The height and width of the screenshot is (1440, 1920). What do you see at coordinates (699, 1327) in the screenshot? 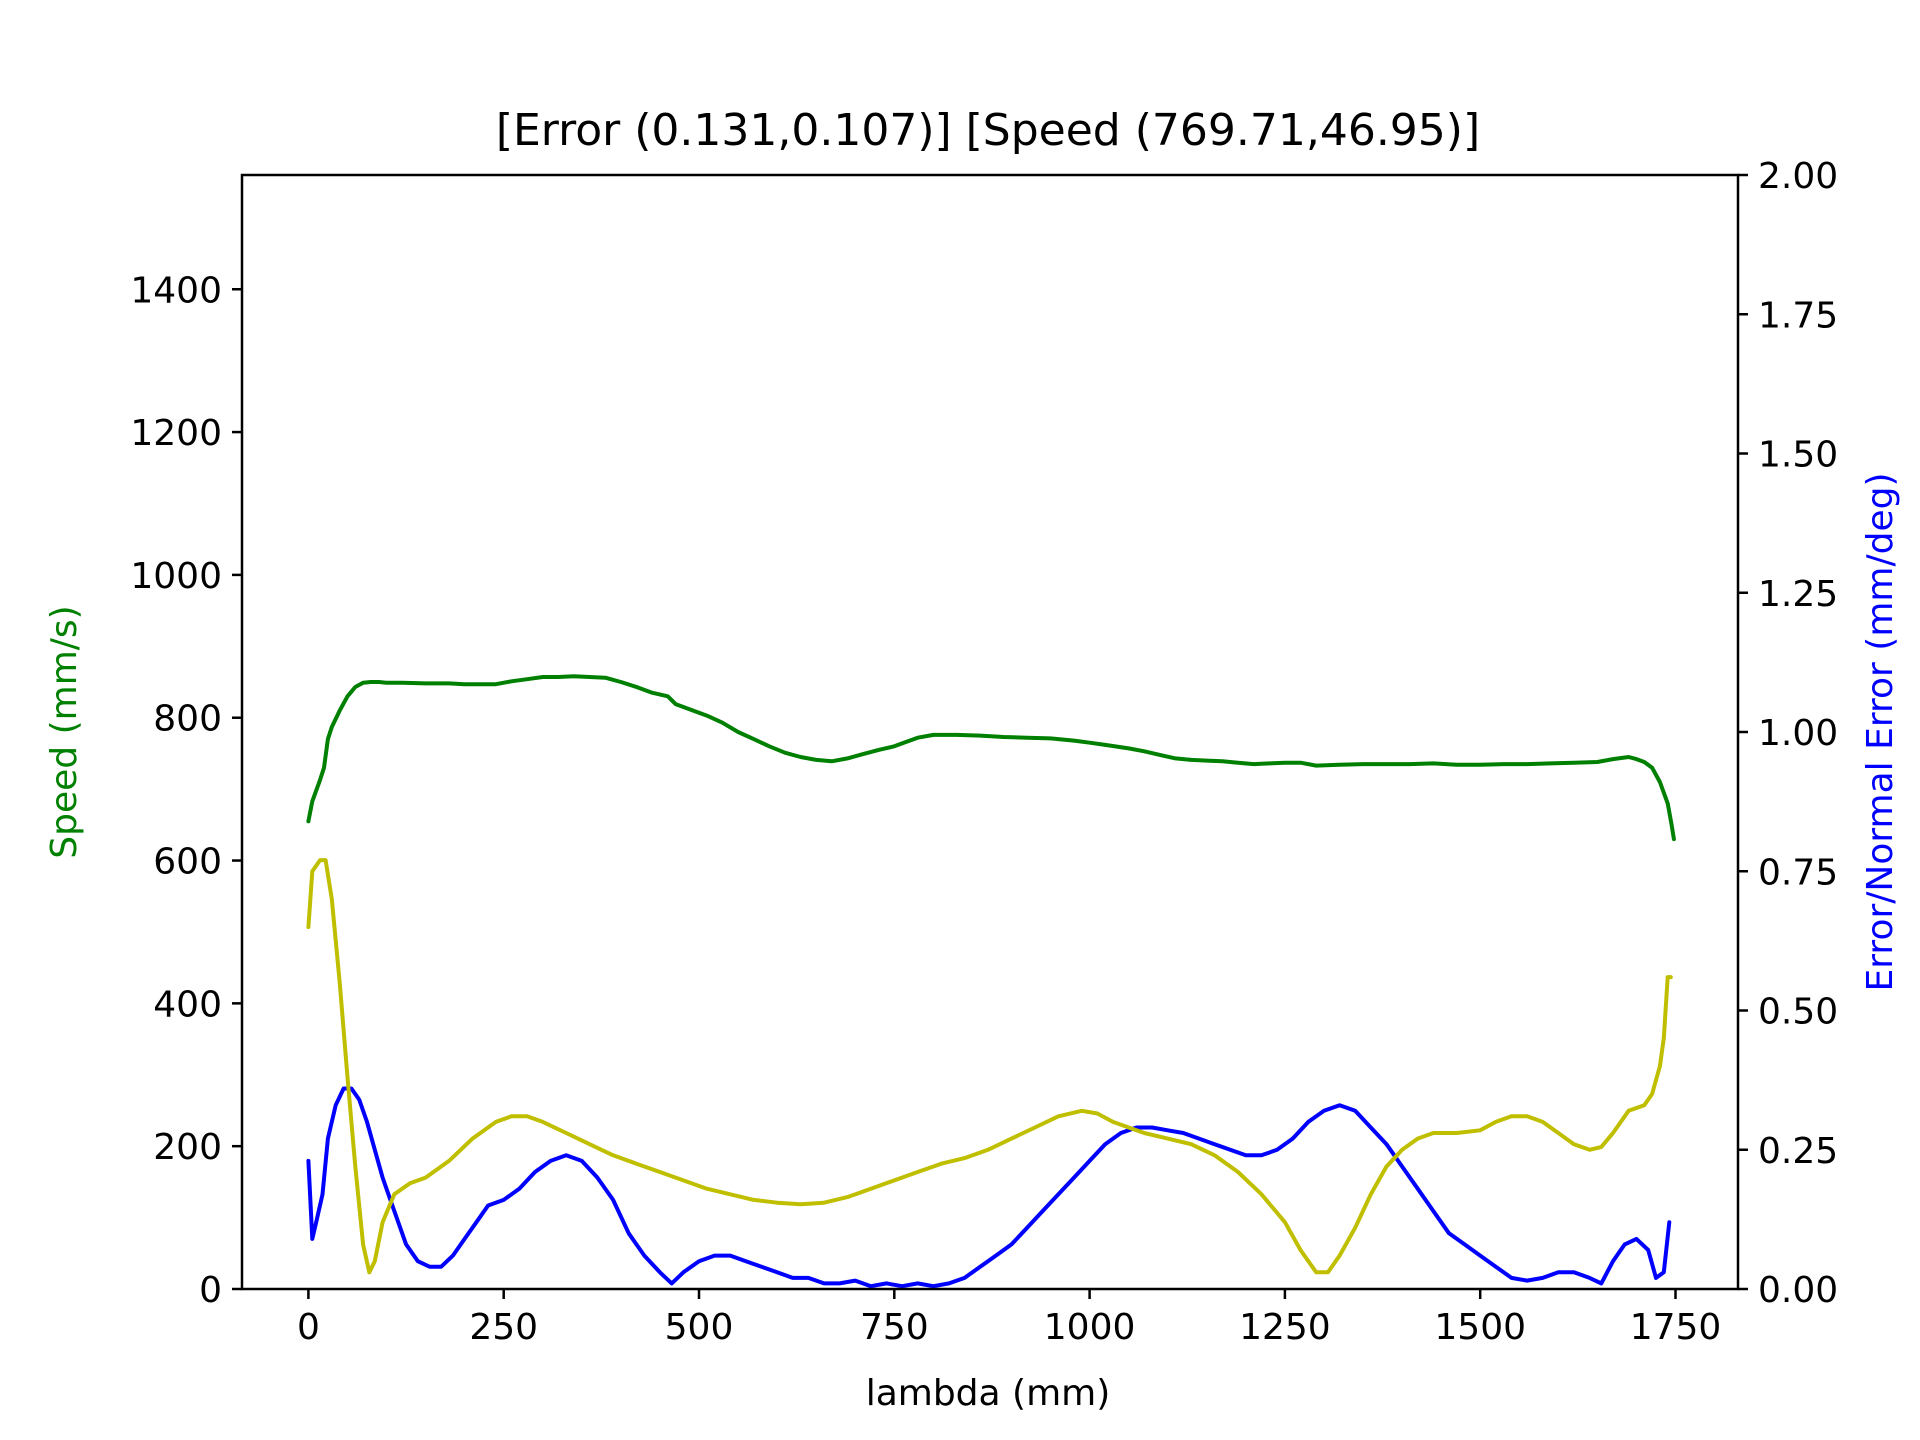
I see `x-tick-label: 500` at bounding box center [699, 1327].